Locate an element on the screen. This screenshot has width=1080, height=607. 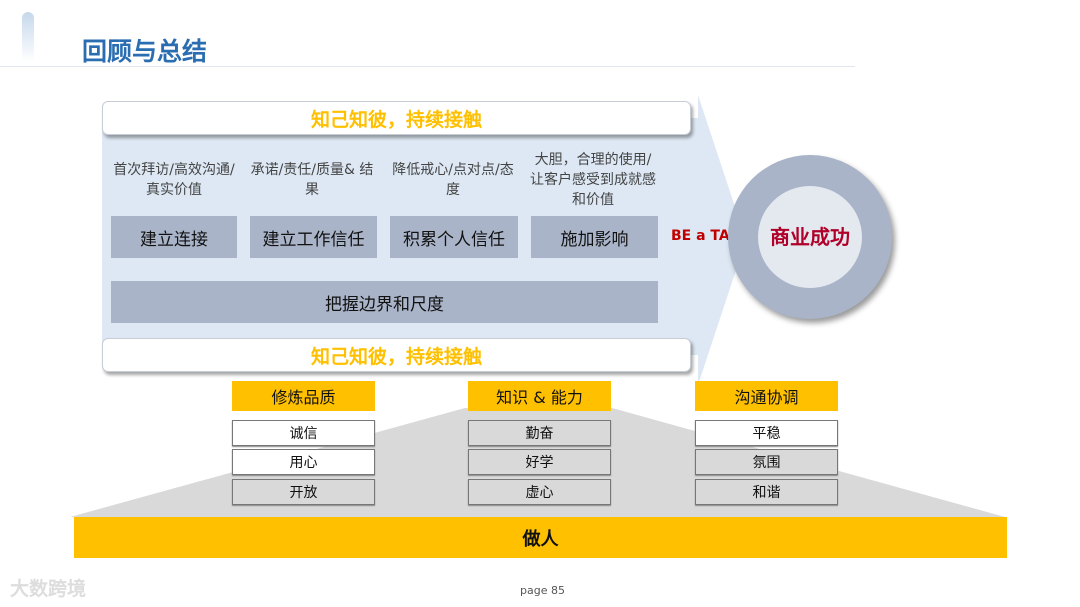
divider is located at coordinates (427, 66).